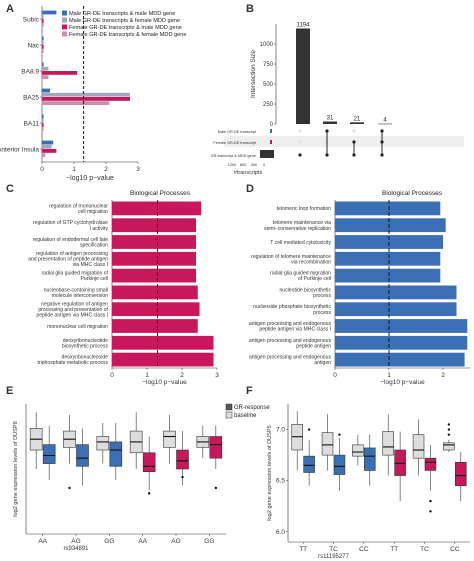 The height and width of the screenshot is (561, 474). Describe the element at coordinates (33, 46) in the screenshot. I see `panel-a-category-label: Nac` at that location.